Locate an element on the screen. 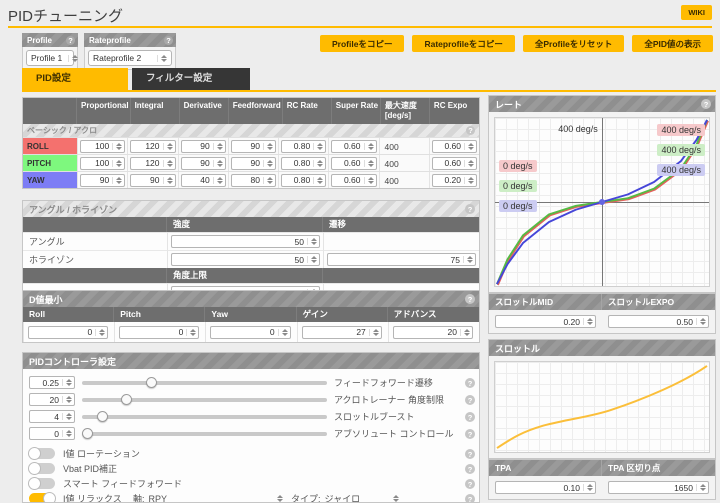 This screenshot has width=720, height=503. tpa-input: 0.10 is located at coordinates (545, 487).